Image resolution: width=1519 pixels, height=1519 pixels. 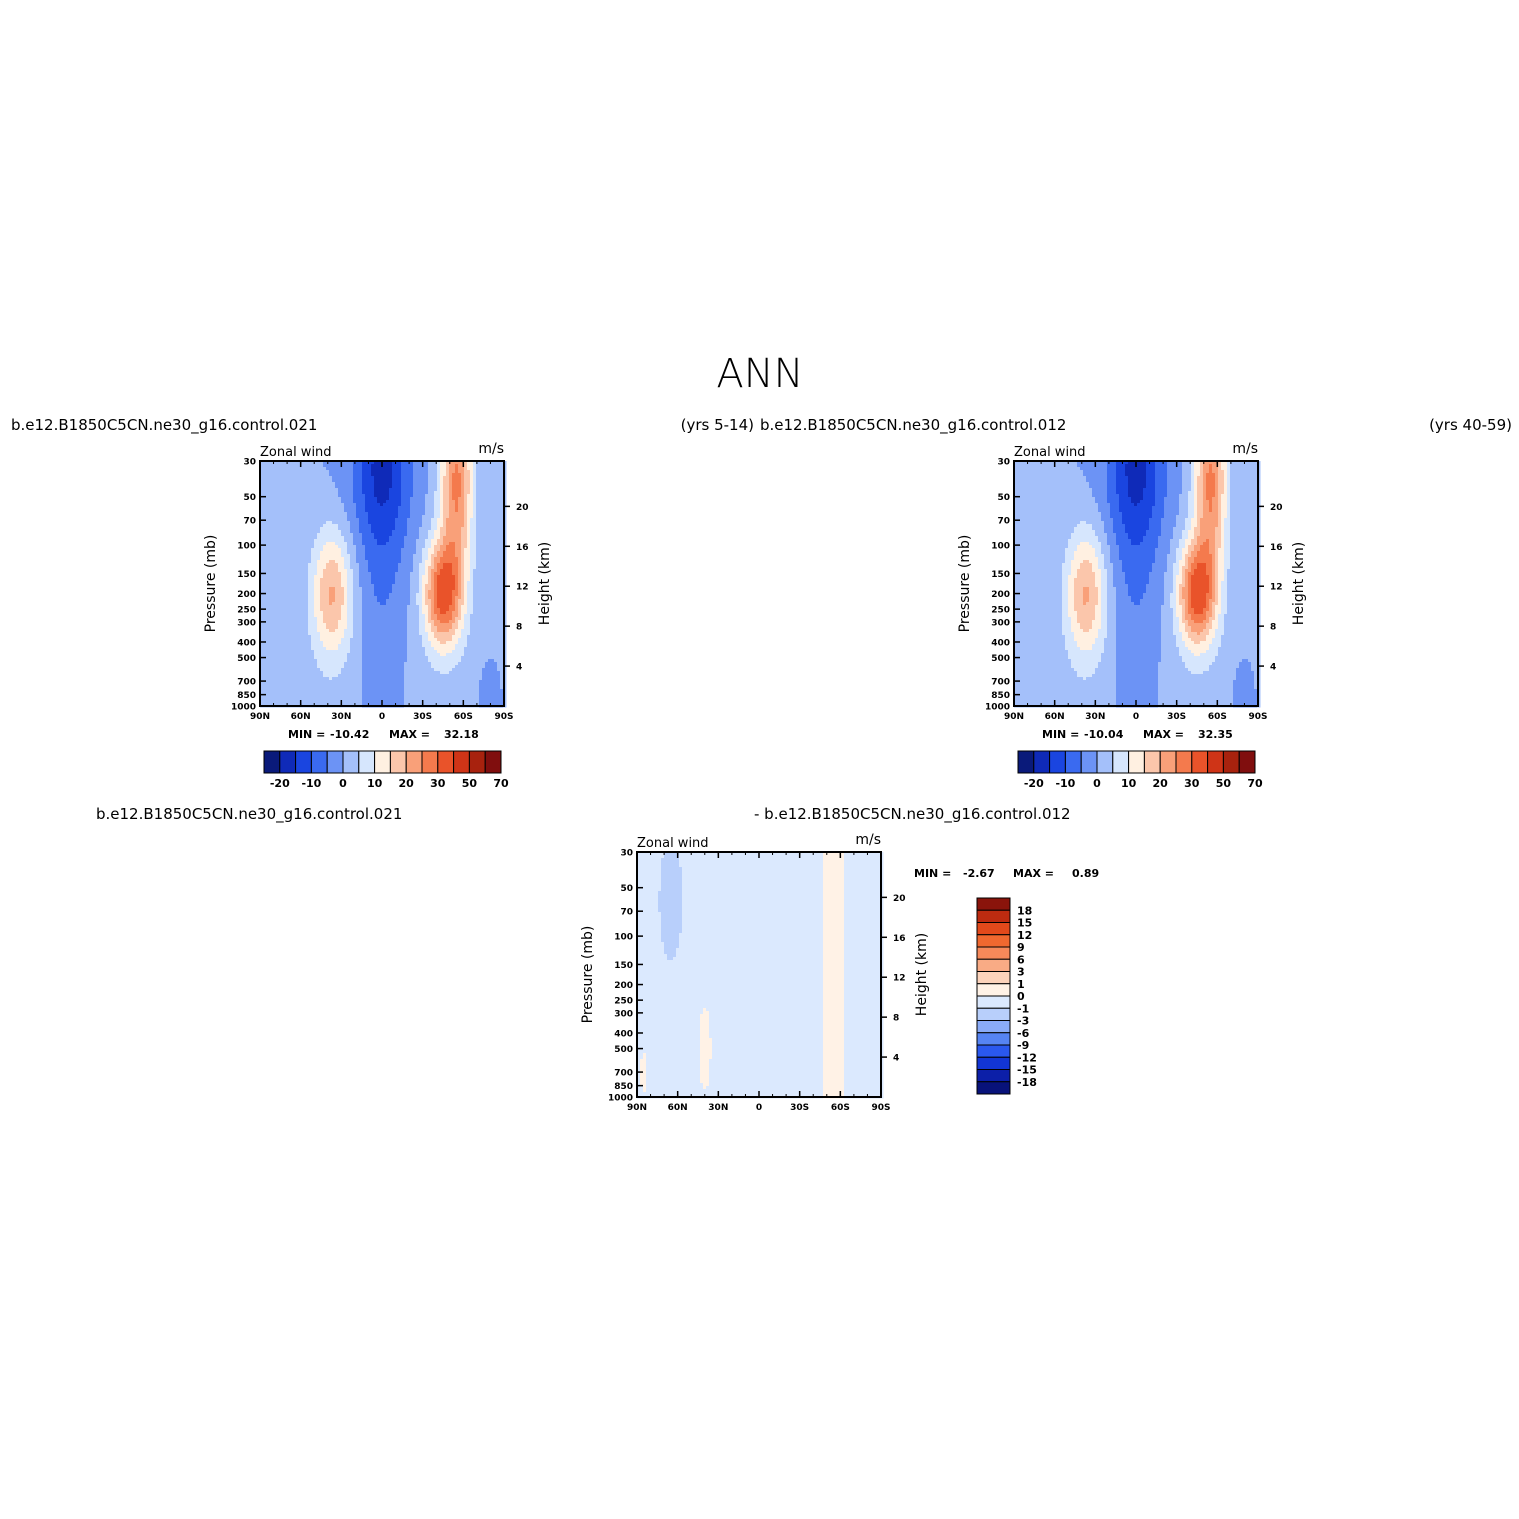 I want to click on colorbar-label: -18, so click(x=1027, y=1082).